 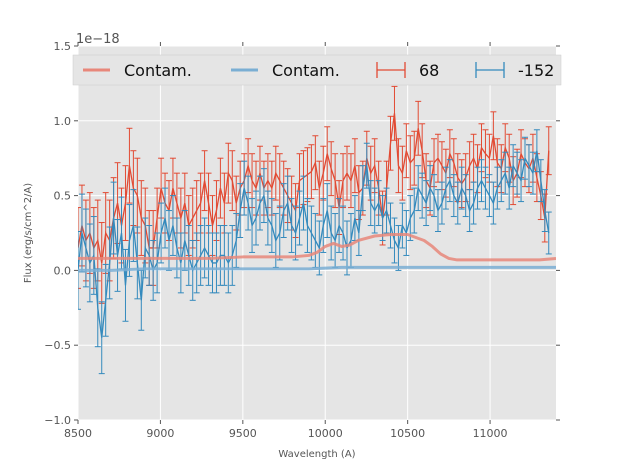 I want to click on y-tick-label: 1.5, so click(x=63, y=46).